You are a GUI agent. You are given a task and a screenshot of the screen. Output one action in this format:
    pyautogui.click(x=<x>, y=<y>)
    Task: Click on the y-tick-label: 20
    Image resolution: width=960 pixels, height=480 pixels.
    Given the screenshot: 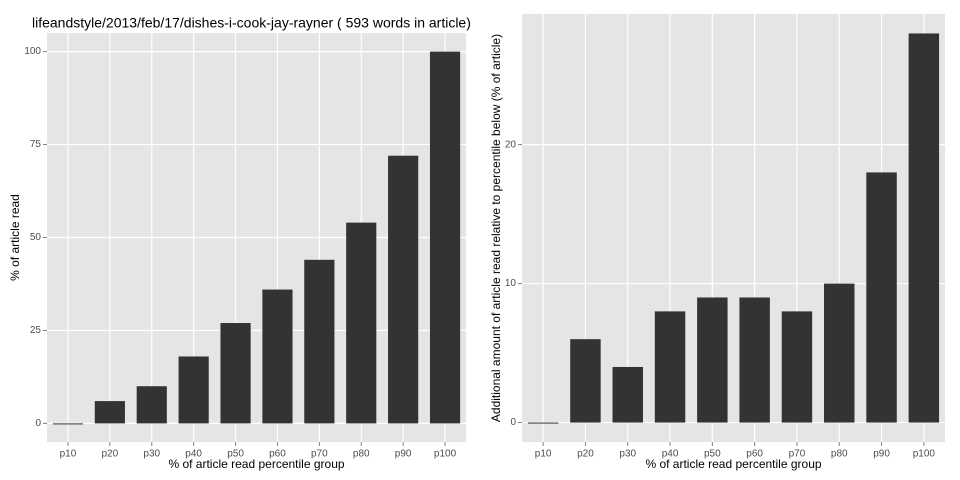 What is the action you would take?
    pyautogui.click(x=511, y=144)
    